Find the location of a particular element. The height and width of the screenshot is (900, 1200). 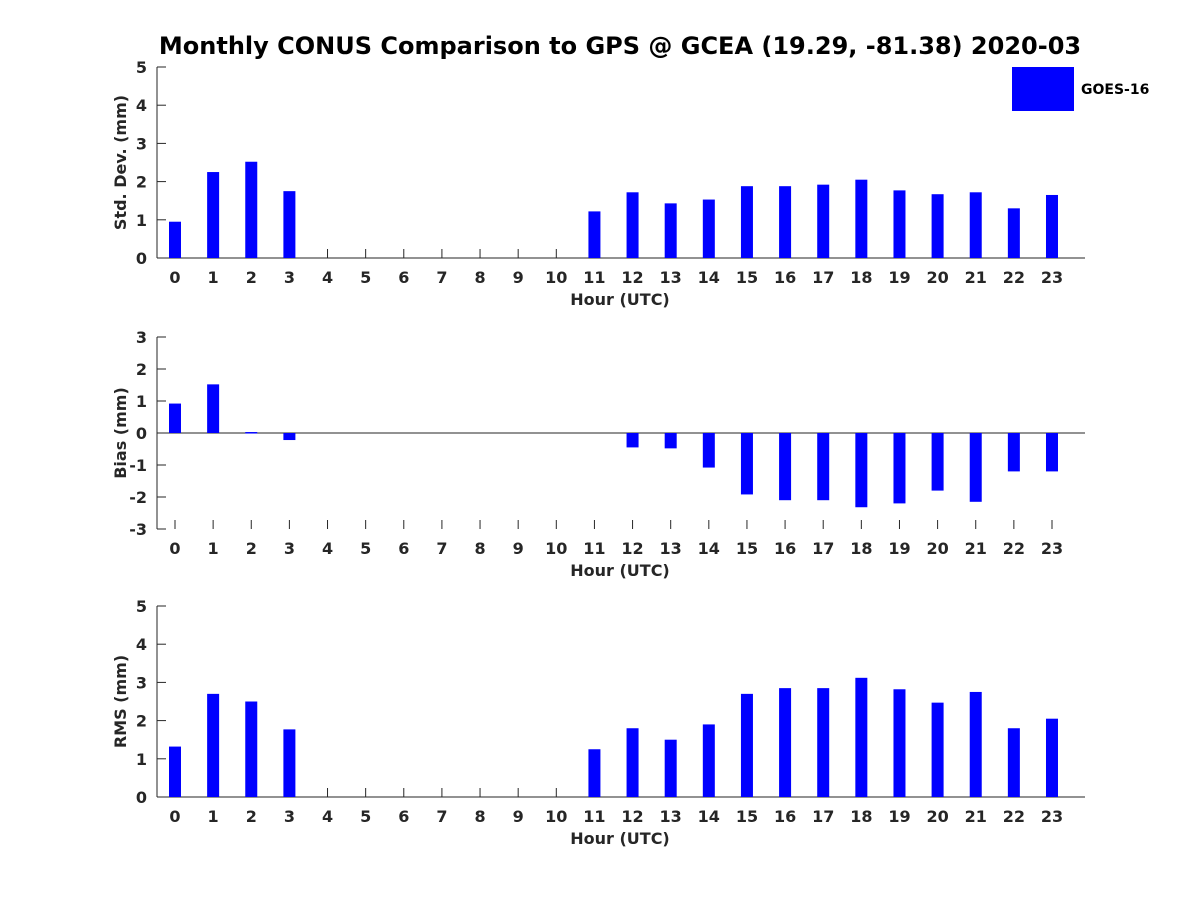

legend-label: GOES-16 is located at coordinates (1115, 90).